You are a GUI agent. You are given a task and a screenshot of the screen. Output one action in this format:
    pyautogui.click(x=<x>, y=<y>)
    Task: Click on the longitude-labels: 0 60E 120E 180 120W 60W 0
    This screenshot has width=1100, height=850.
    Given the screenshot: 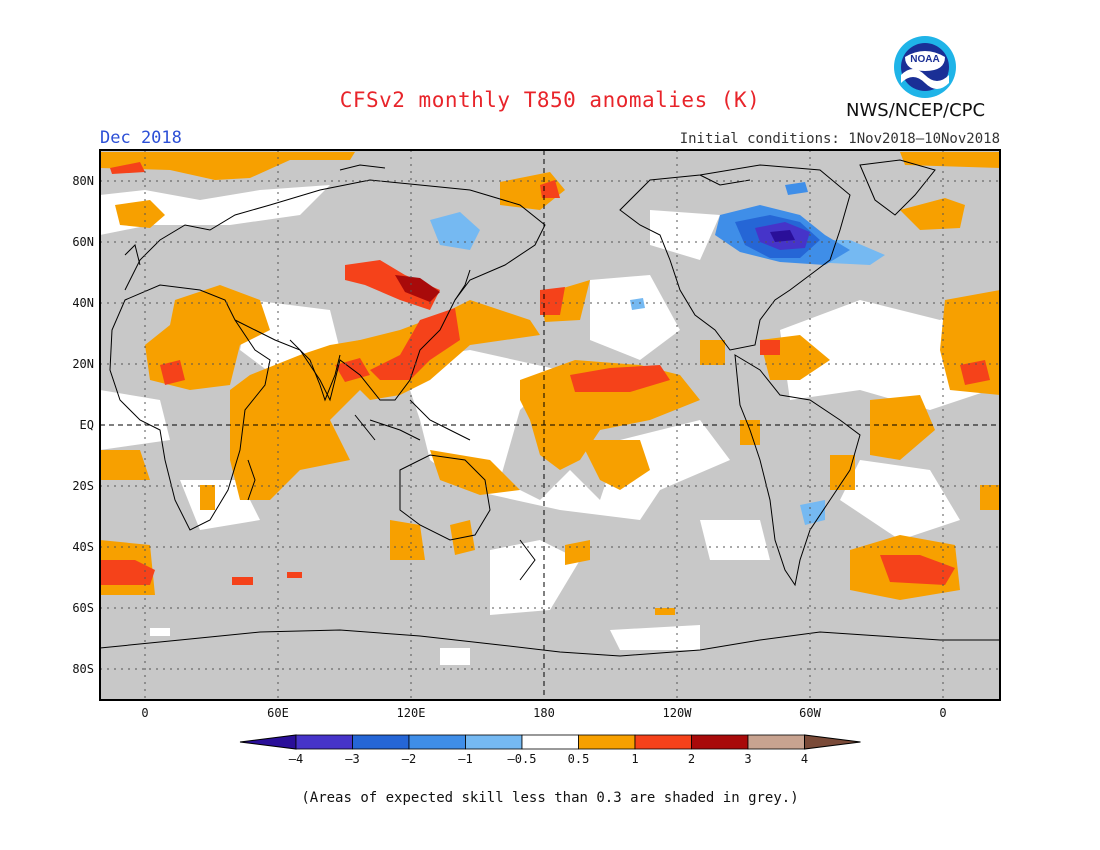 What is the action you would take?
    pyautogui.click(x=543, y=713)
    